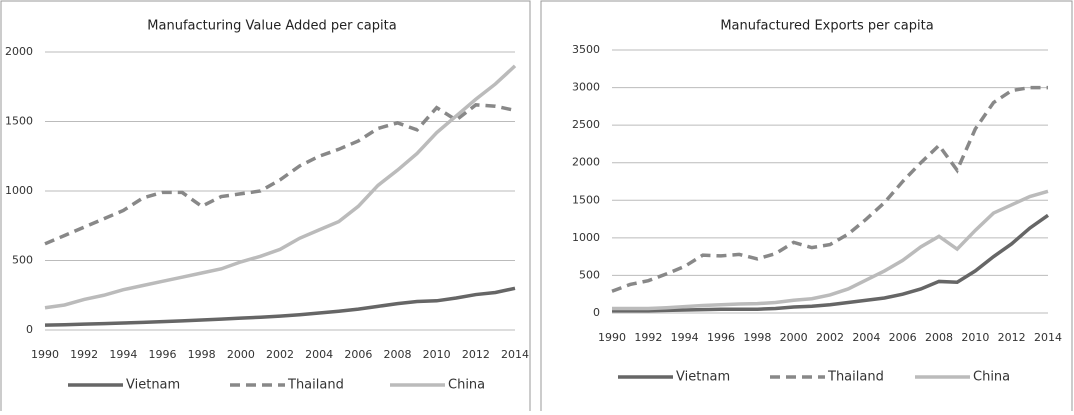 The height and width of the screenshot is (415, 1074). I want to click on chart-title: Manufactured Exports per capita, so click(826, 26).